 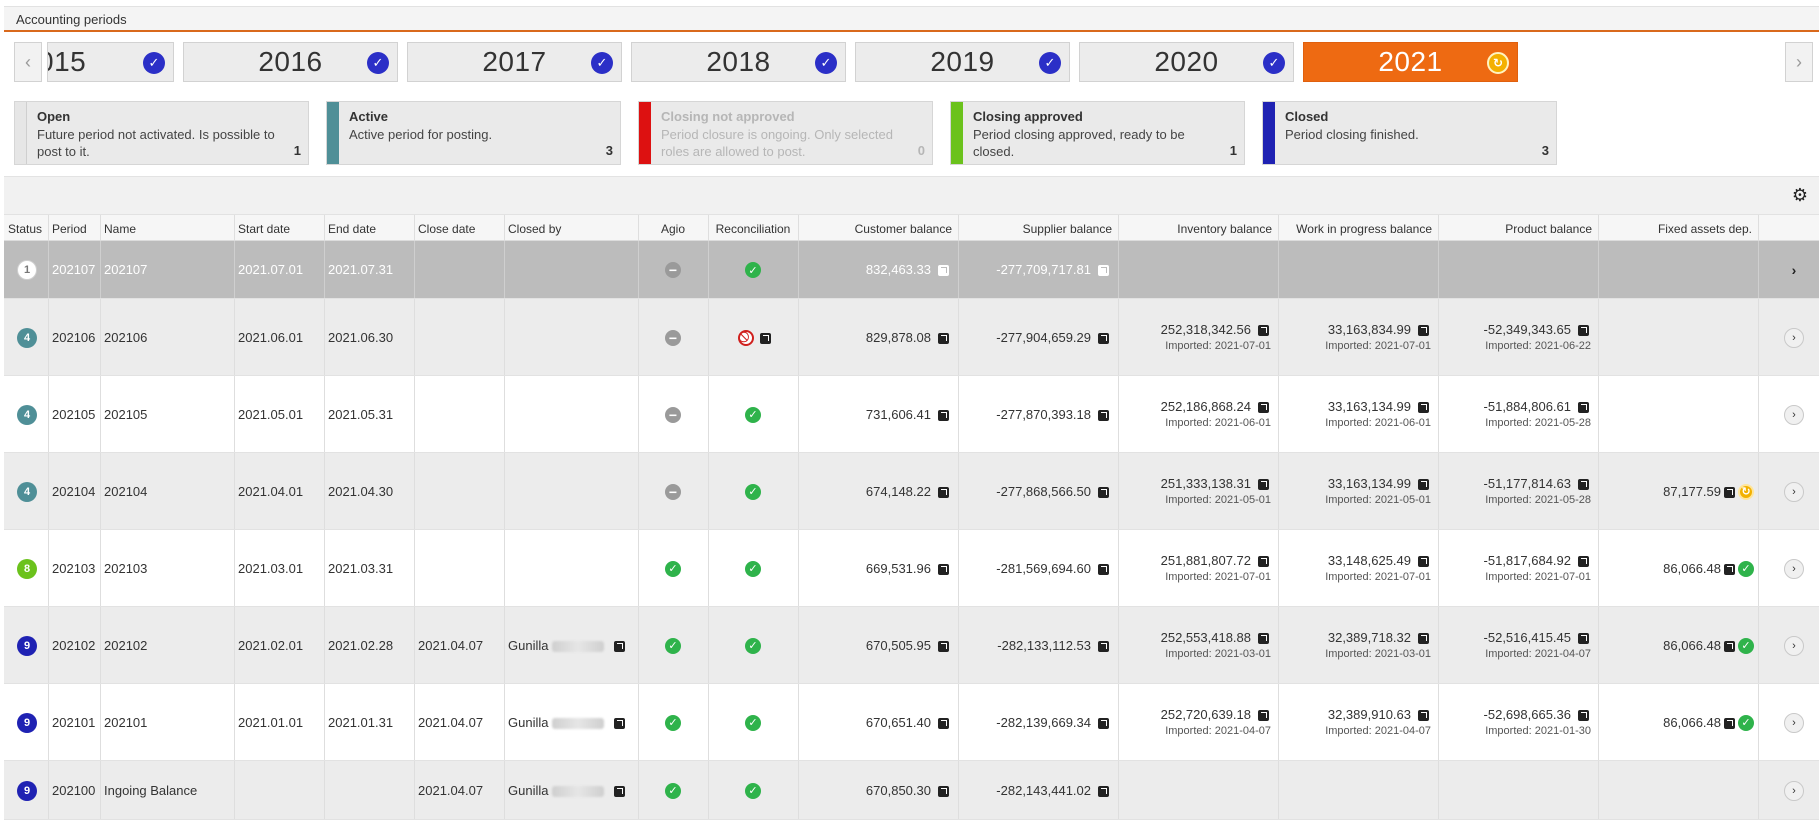 I want to click on legend-count: 3, so click(x=609, y=150).